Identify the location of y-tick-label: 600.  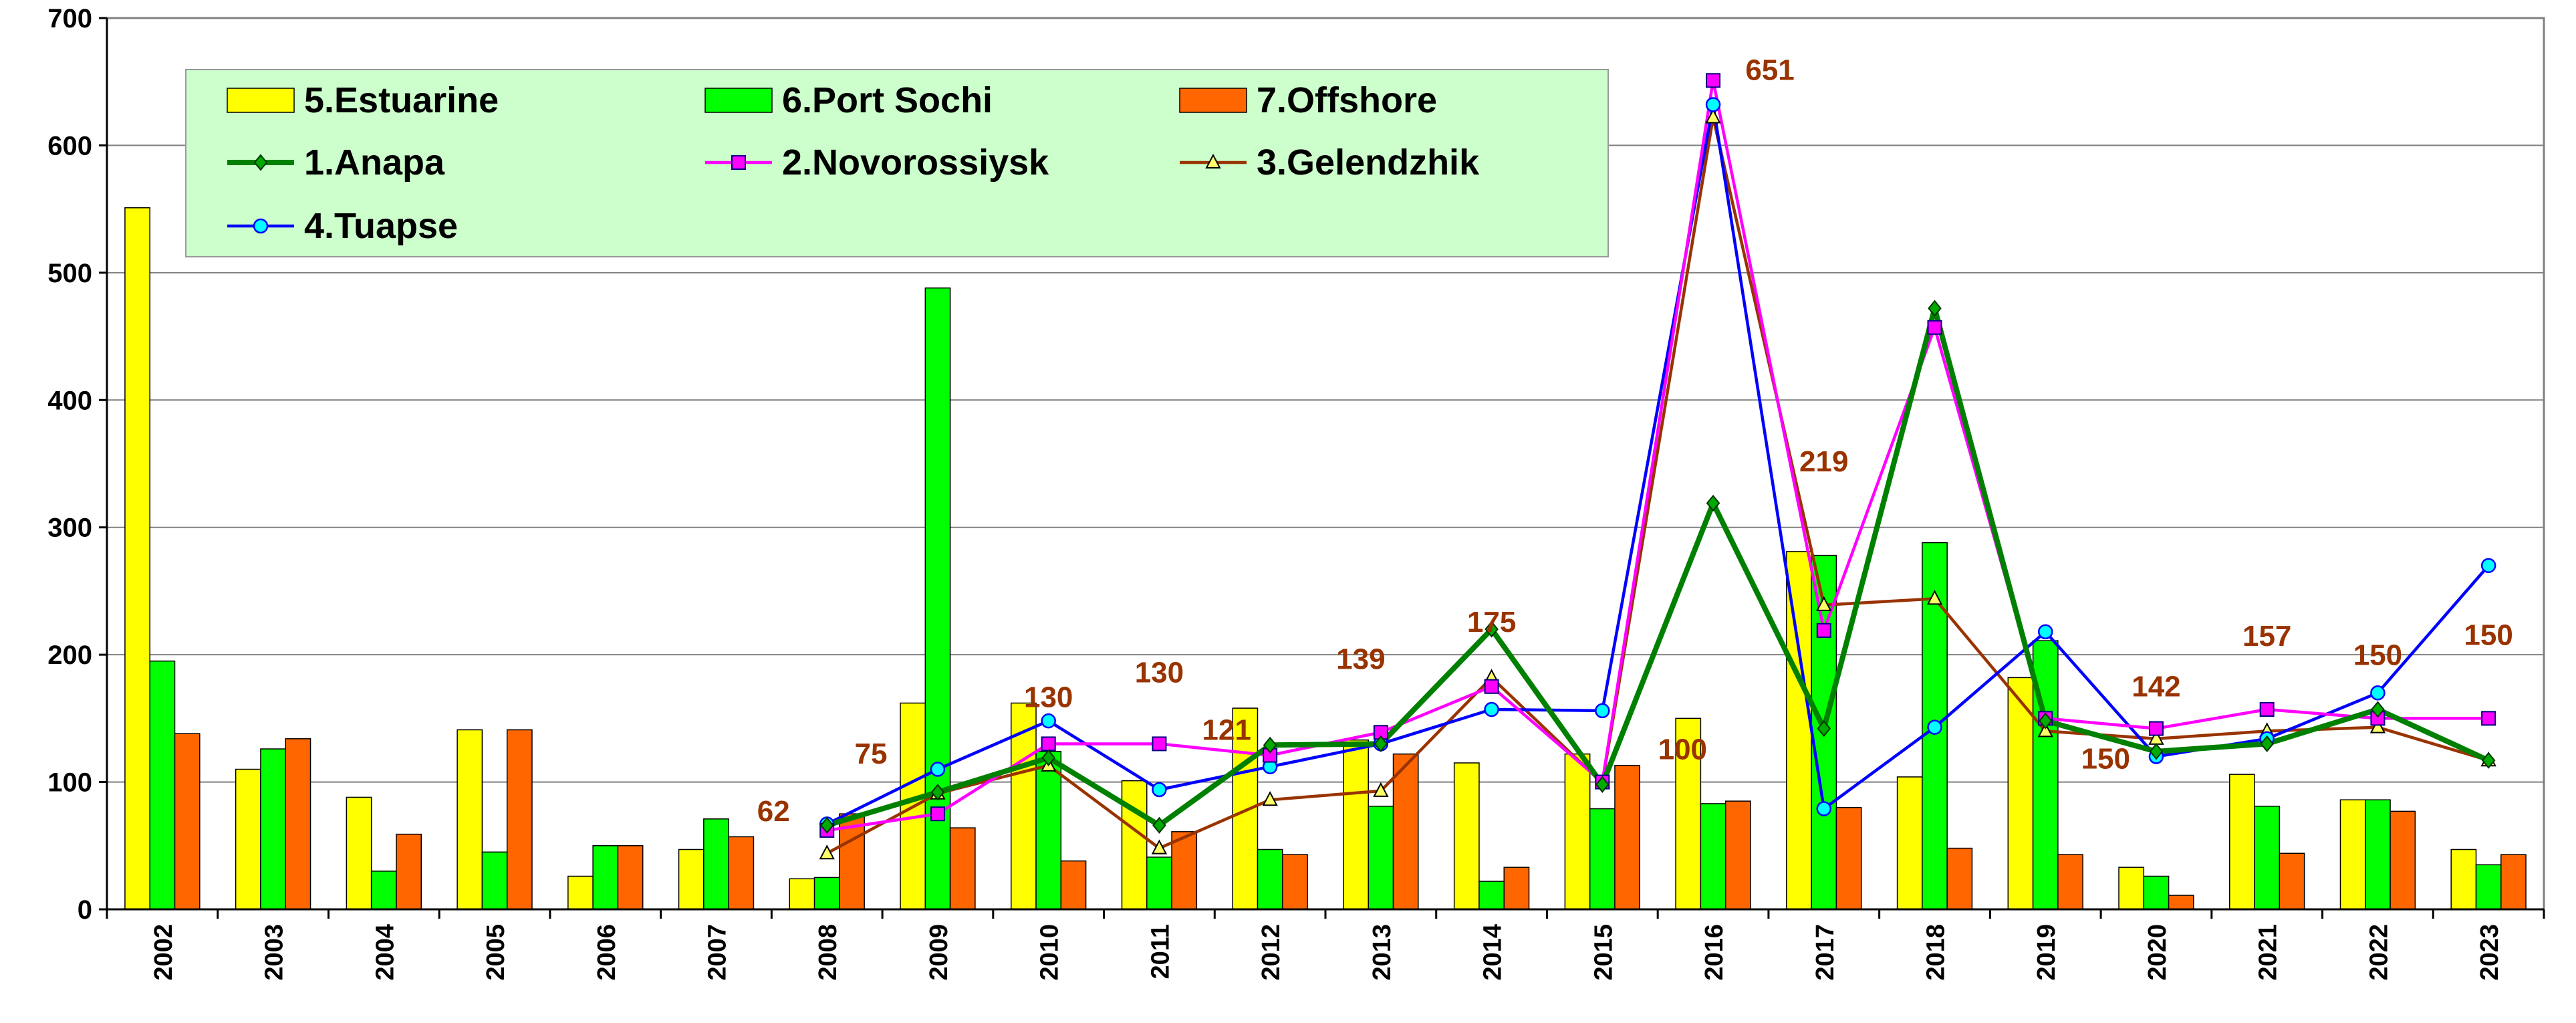
(69, 145).